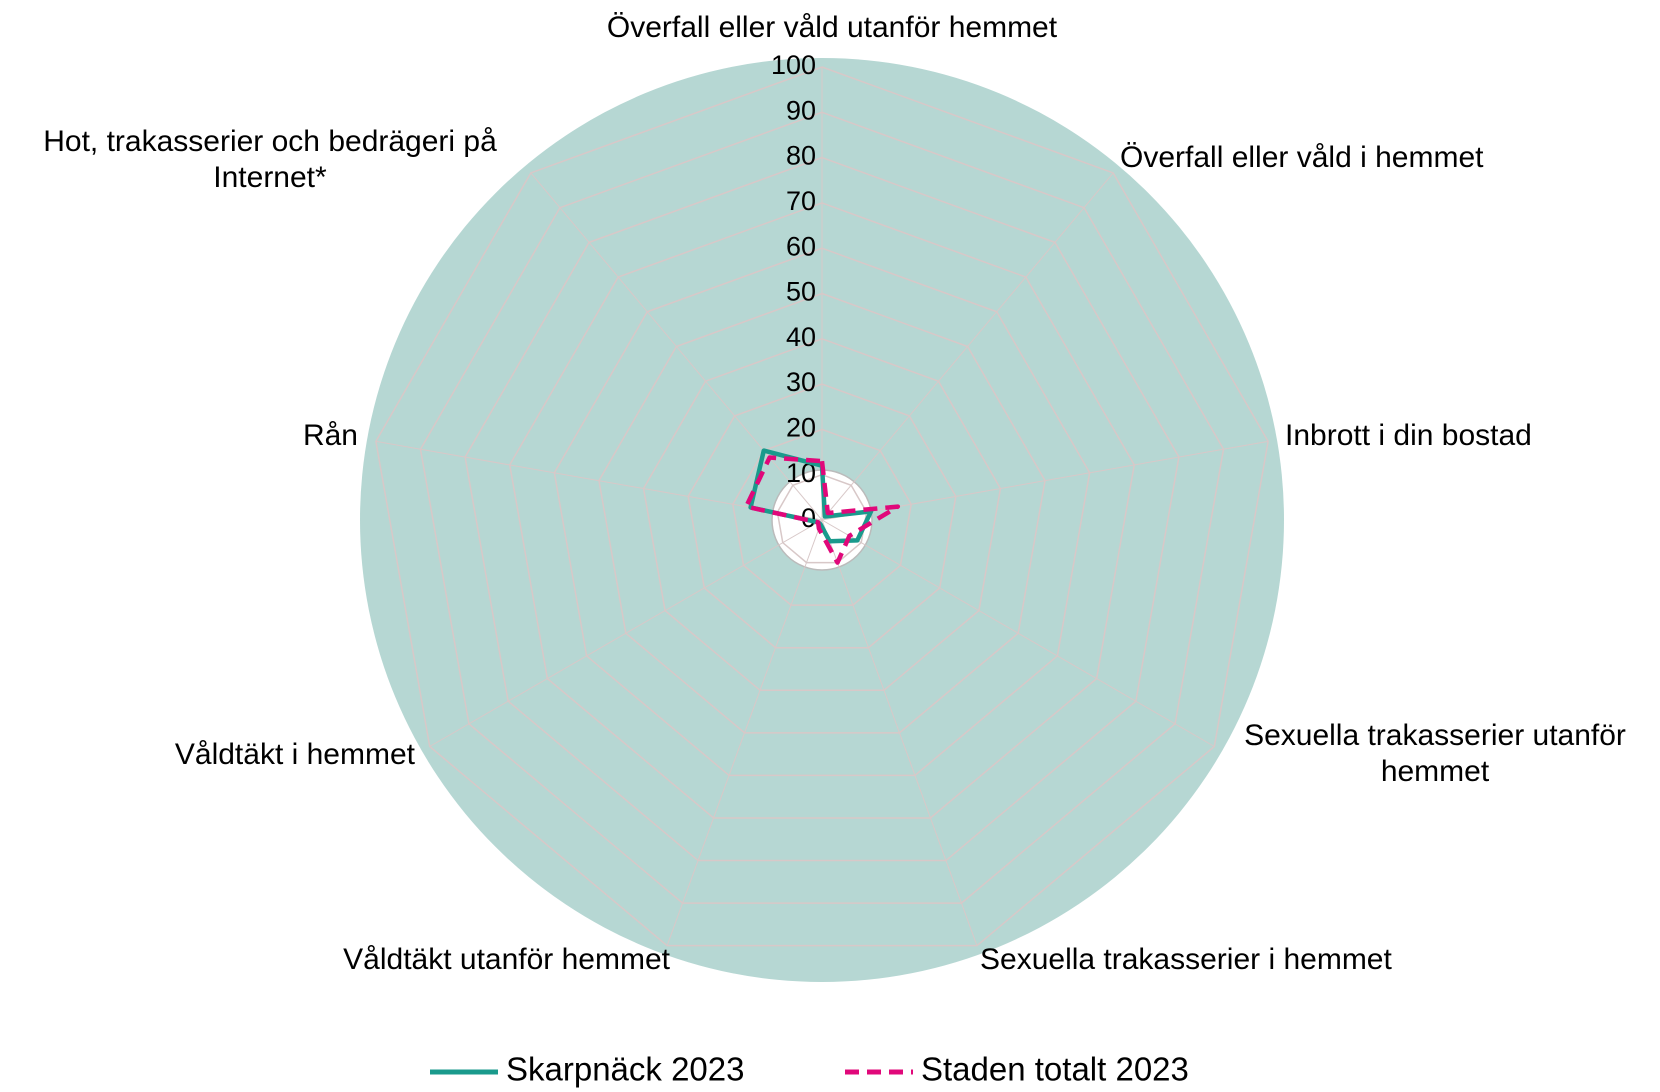 This screenshot has width=1660, height=1092. What do you see at coordinates (801, 428) in the screenshot?
I see `y-tick-label: 20` at bounding box center [801, 428].